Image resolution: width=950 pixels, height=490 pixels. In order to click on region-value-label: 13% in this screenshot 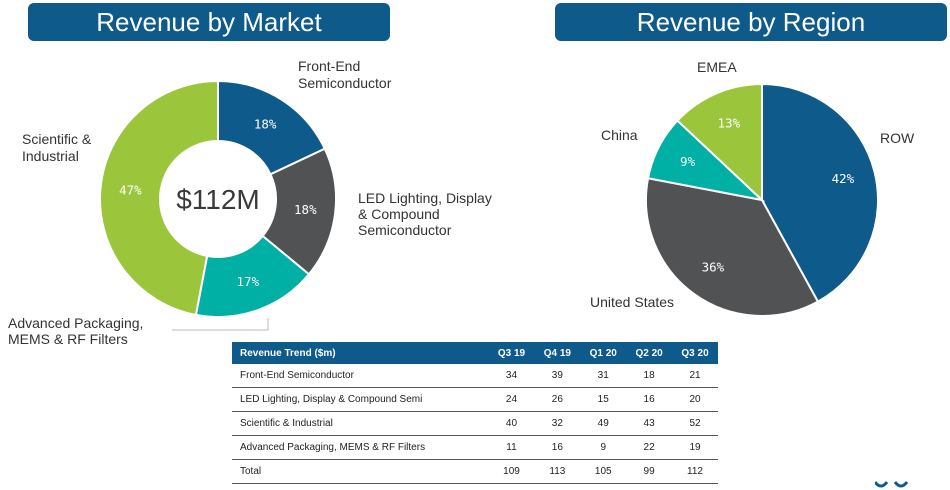, I will do `click(729, 122)`.